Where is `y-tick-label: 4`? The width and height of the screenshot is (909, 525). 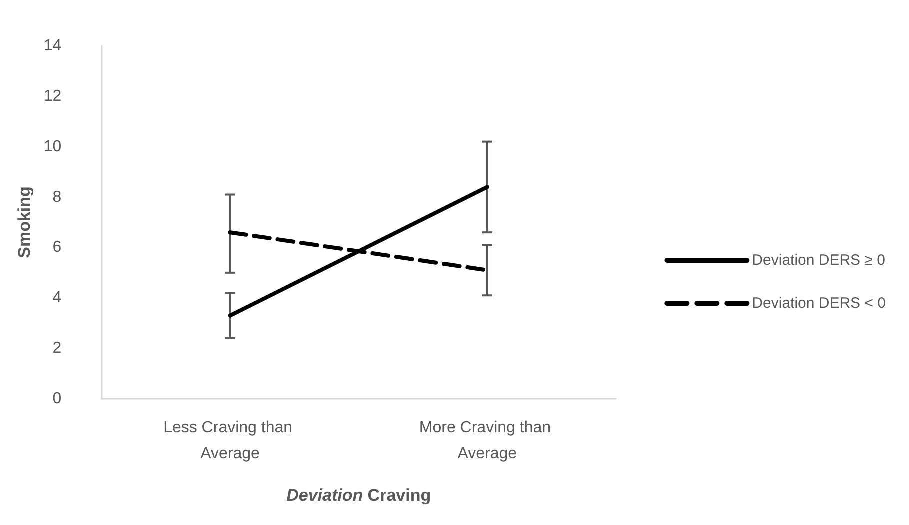
y-tick-label: 4 is located at coordinates (57, 298).